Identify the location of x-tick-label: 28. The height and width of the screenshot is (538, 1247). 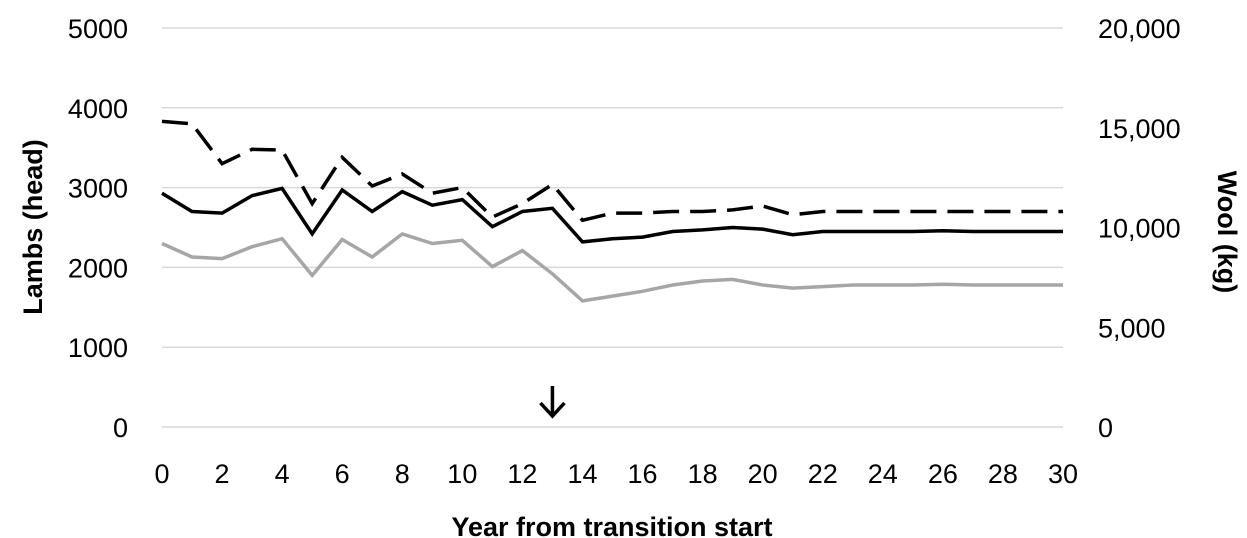
(1003, 474).